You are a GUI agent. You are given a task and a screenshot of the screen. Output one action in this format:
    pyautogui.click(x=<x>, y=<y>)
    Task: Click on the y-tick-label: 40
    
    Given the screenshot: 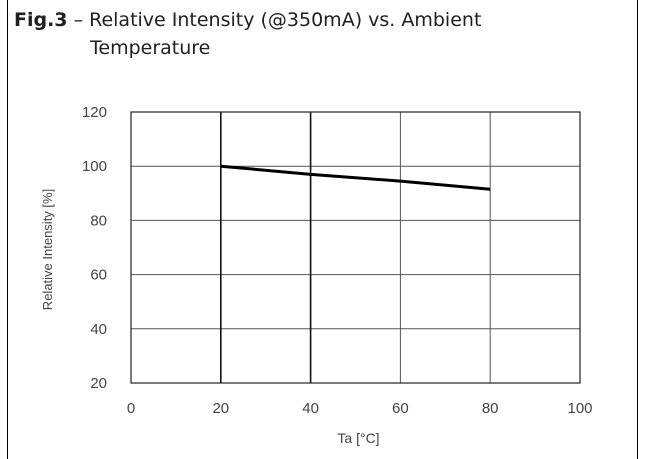 What is the action you would take?
    pyautogui.click(x=98, y=329)
    